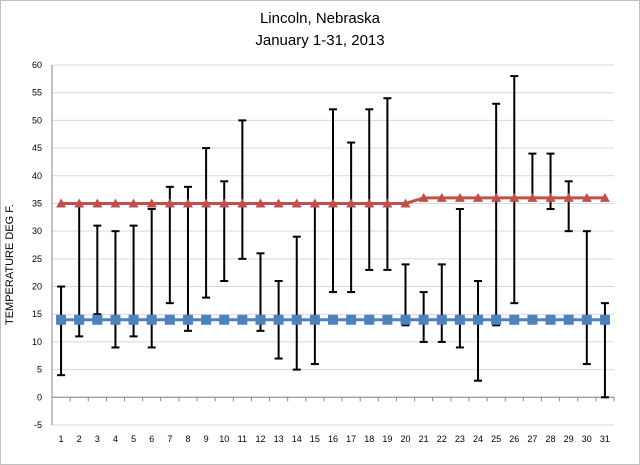 This screenshot has width=640, height=465. Describe the element at coordinates (442, 439) in the screenshot. I see `x-tick-label: 22` at that location.